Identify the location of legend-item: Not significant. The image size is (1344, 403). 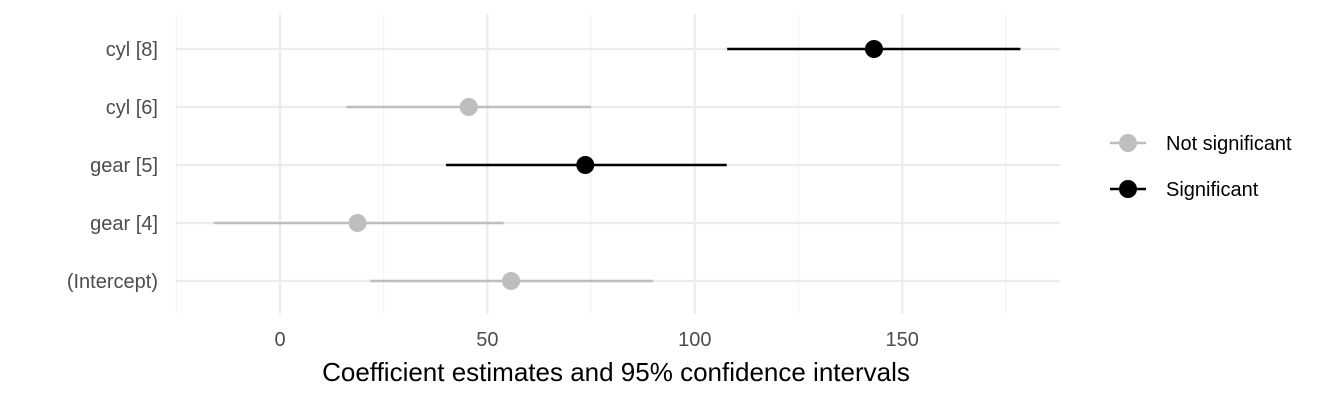
(1201, 144).